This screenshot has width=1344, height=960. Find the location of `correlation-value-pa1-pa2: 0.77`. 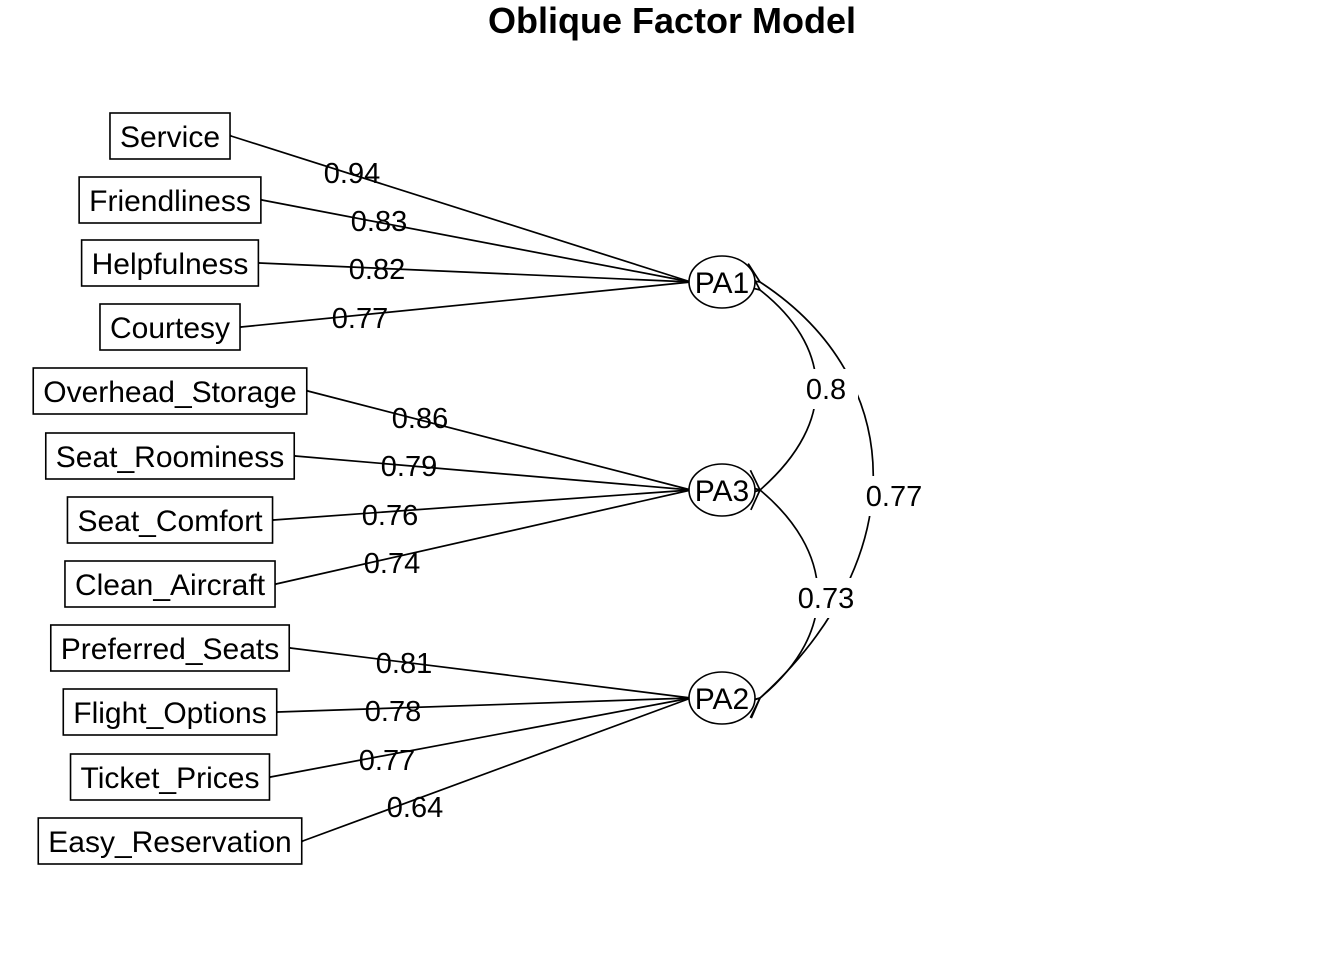

correlation-value-pa1-pa2: 0.77 is located at coordinates (894, 497).